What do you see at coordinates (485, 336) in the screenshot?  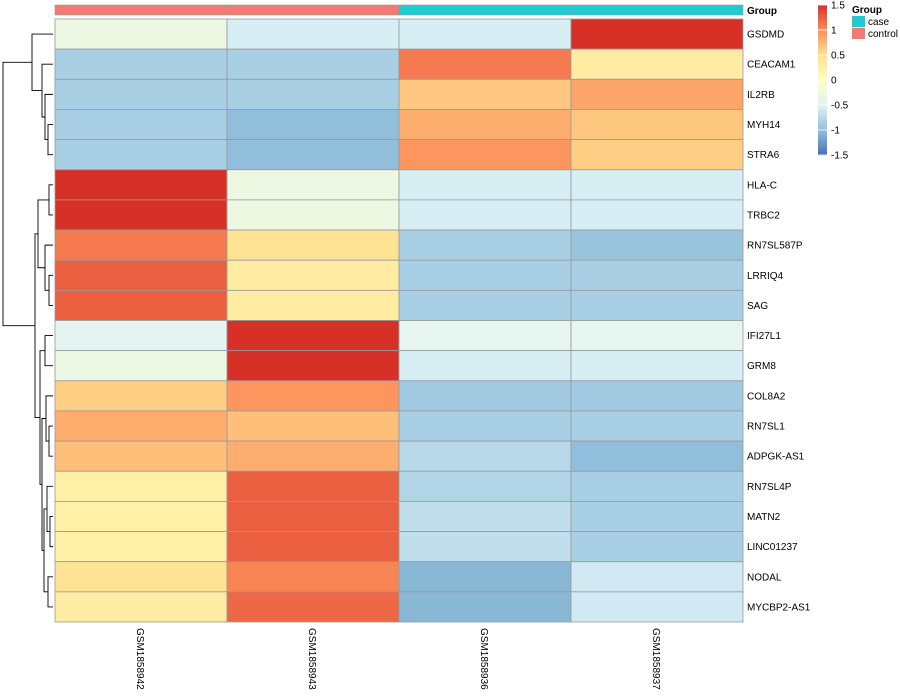 I see `heatmap-cell-IFI27L1-GSM1858936` at bounding box center [485, 336].